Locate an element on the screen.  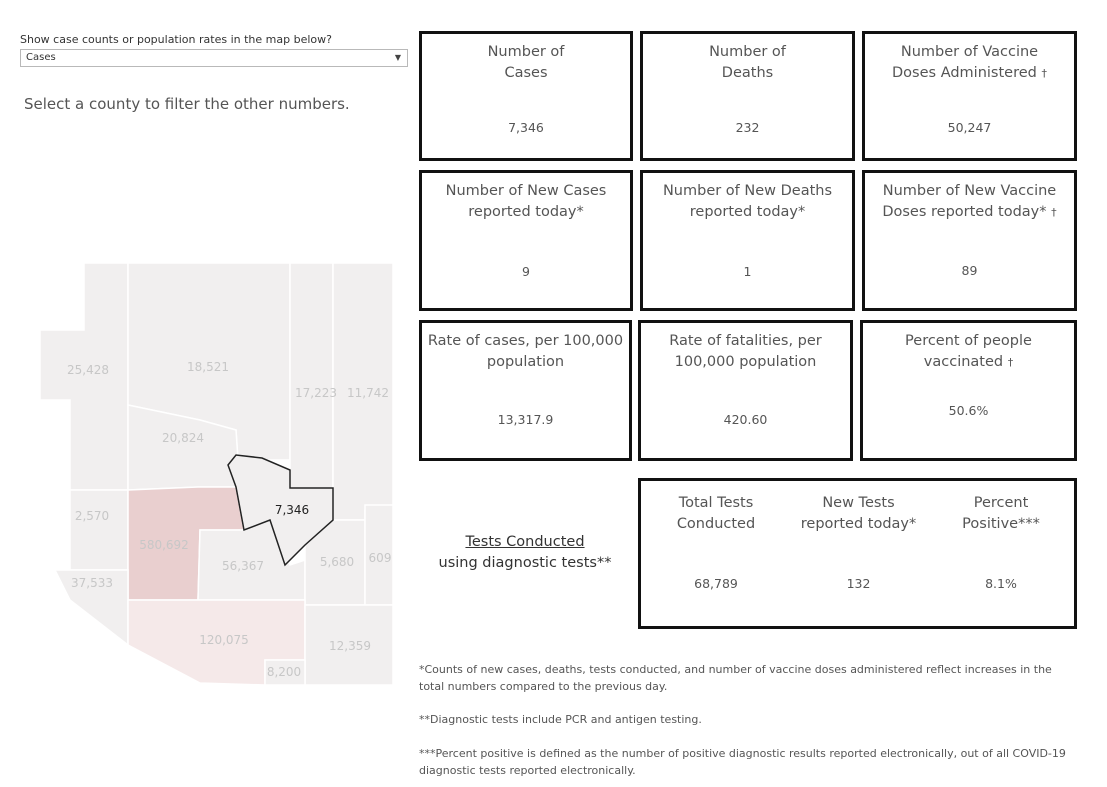
card-number-of-deaths: Number of Deaths 232 is located at coordinates (747, 96).